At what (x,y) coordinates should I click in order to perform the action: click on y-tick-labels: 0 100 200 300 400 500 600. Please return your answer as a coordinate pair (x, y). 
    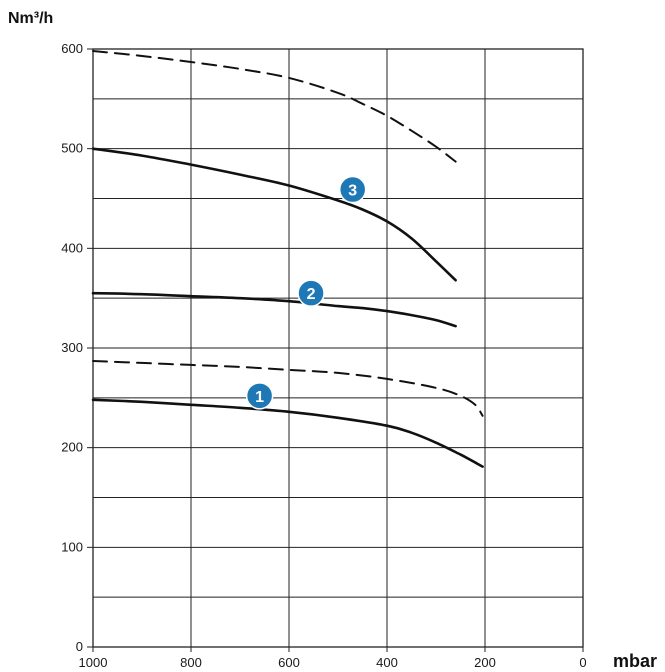
    Looking at the image, I should click on (77, 347).